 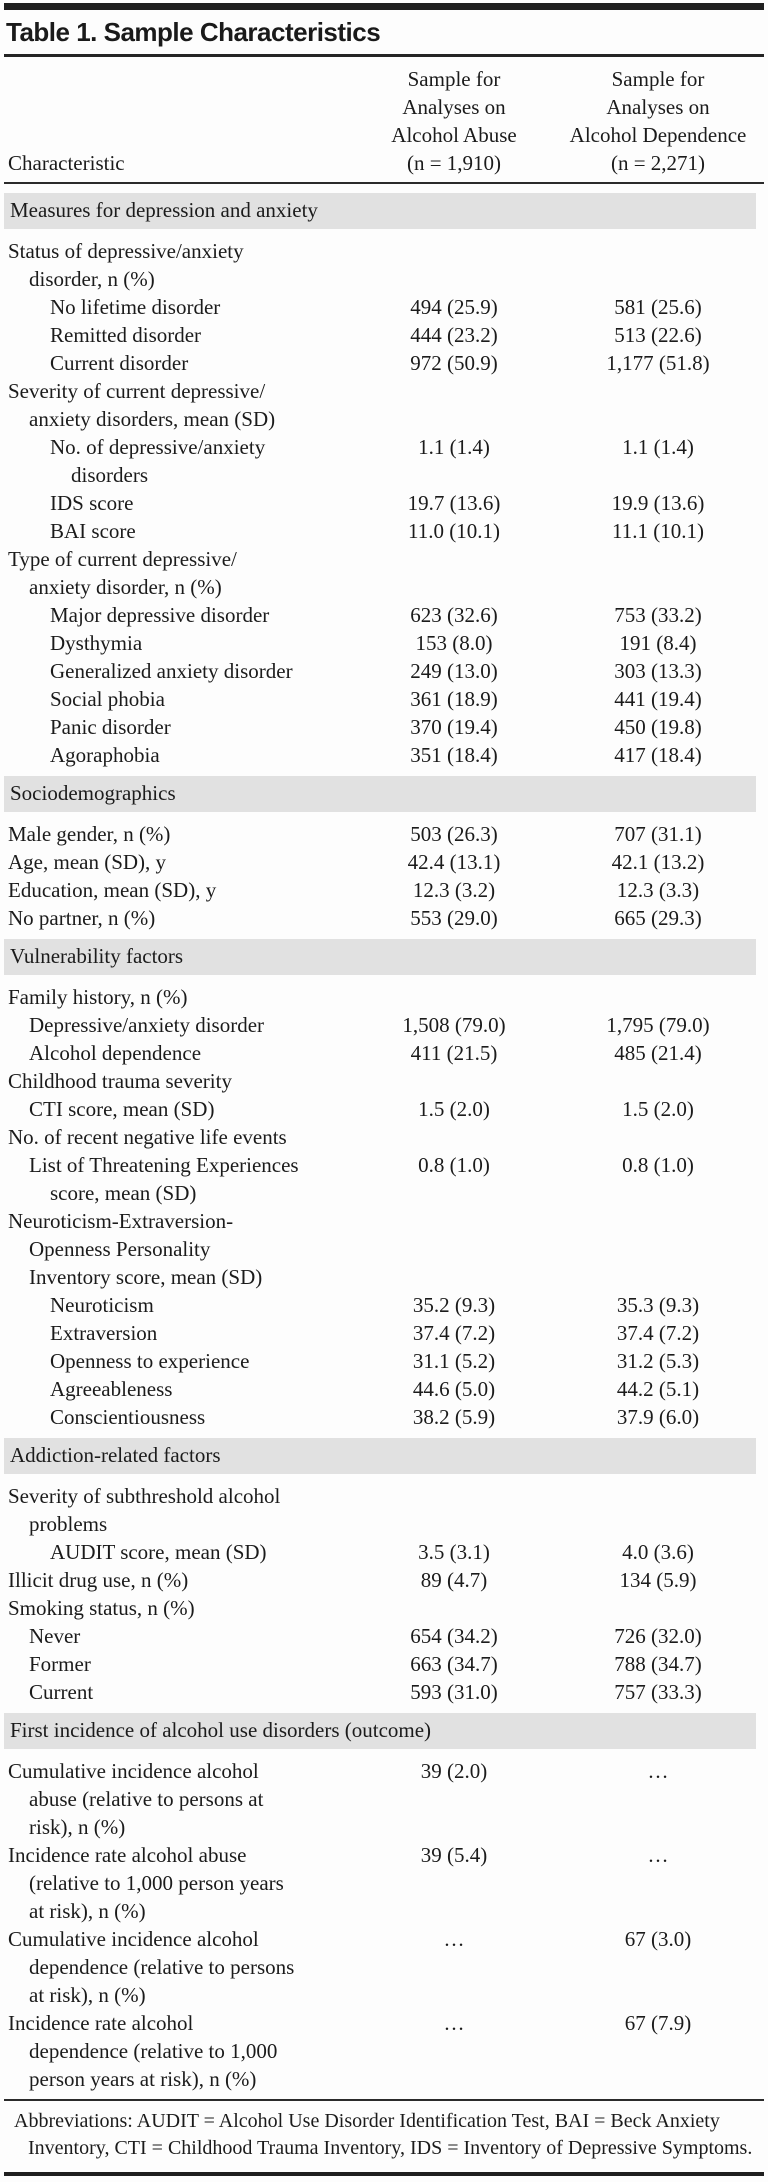 What do you see at coordinates (658, 834) in the screenshot?
I see `value-alcohol-dependence: 707 (31.1)` at bounding box center [658, 834].